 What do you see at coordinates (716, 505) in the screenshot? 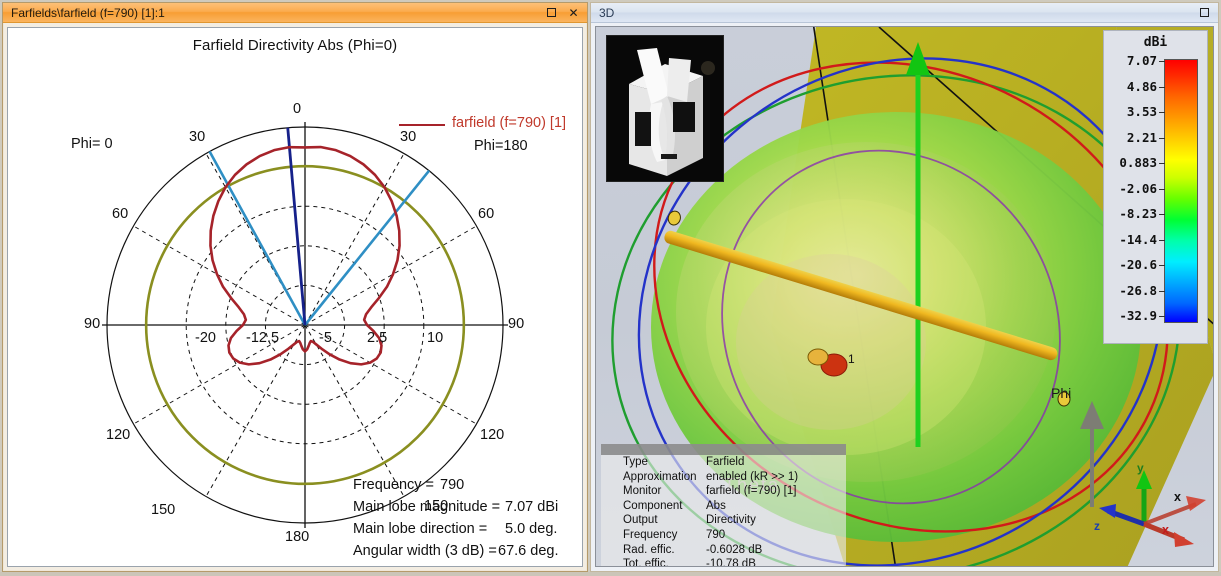
I see `overlay-value: Abs` at bounding box center [716, 505].